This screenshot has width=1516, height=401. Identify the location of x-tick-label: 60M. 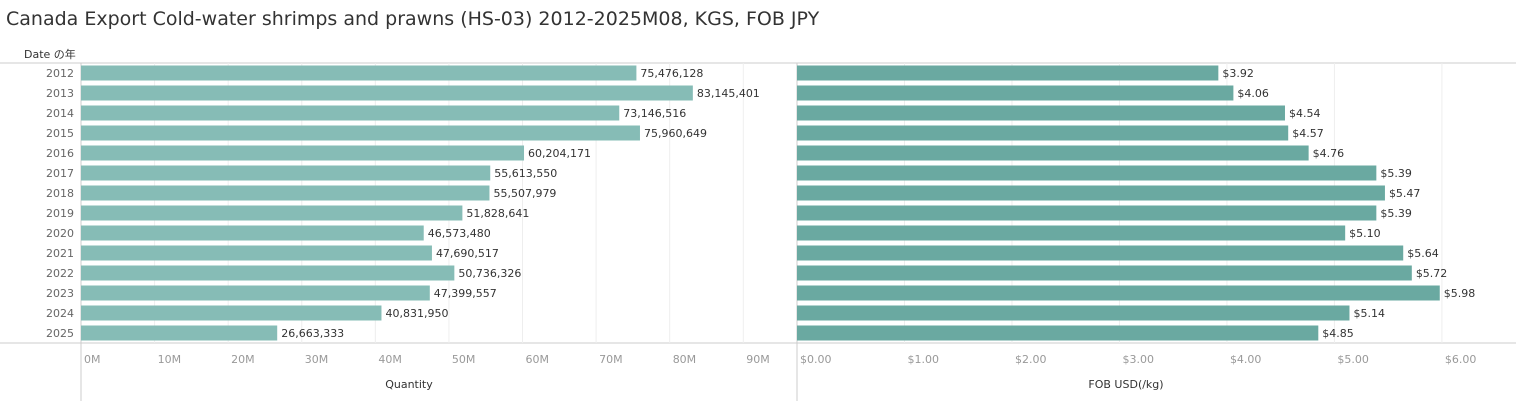
(538, 359).